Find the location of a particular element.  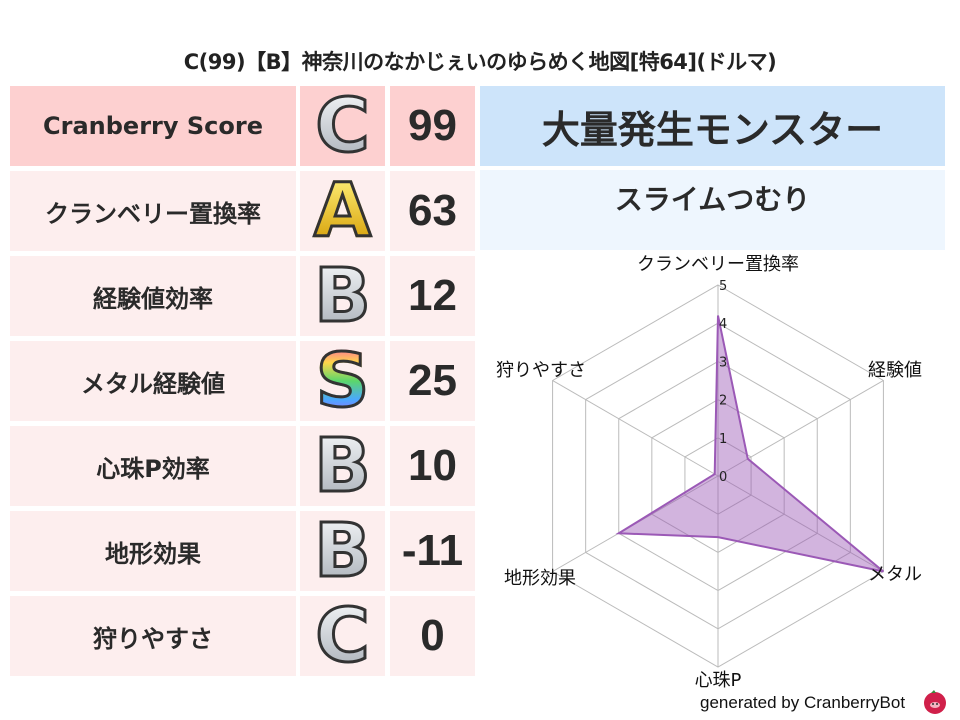

row-score: 10 is located at coordinates (432, 466).